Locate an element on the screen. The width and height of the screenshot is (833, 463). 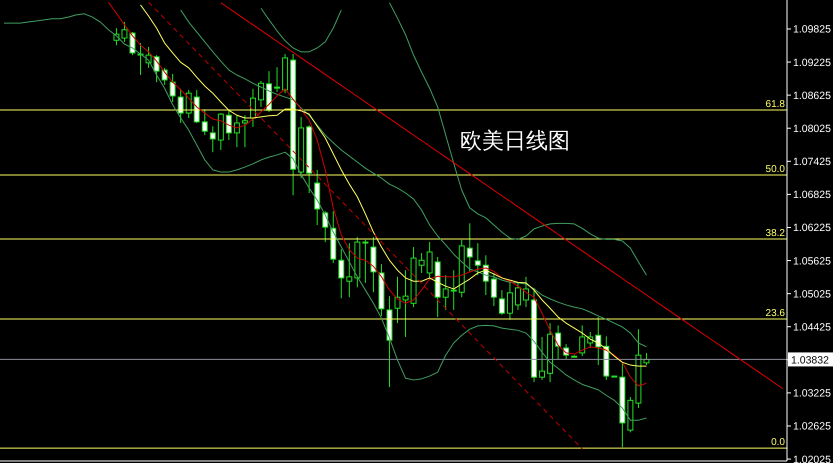
y-tick-label: 1.03225 is located at coordinates (812, 394).